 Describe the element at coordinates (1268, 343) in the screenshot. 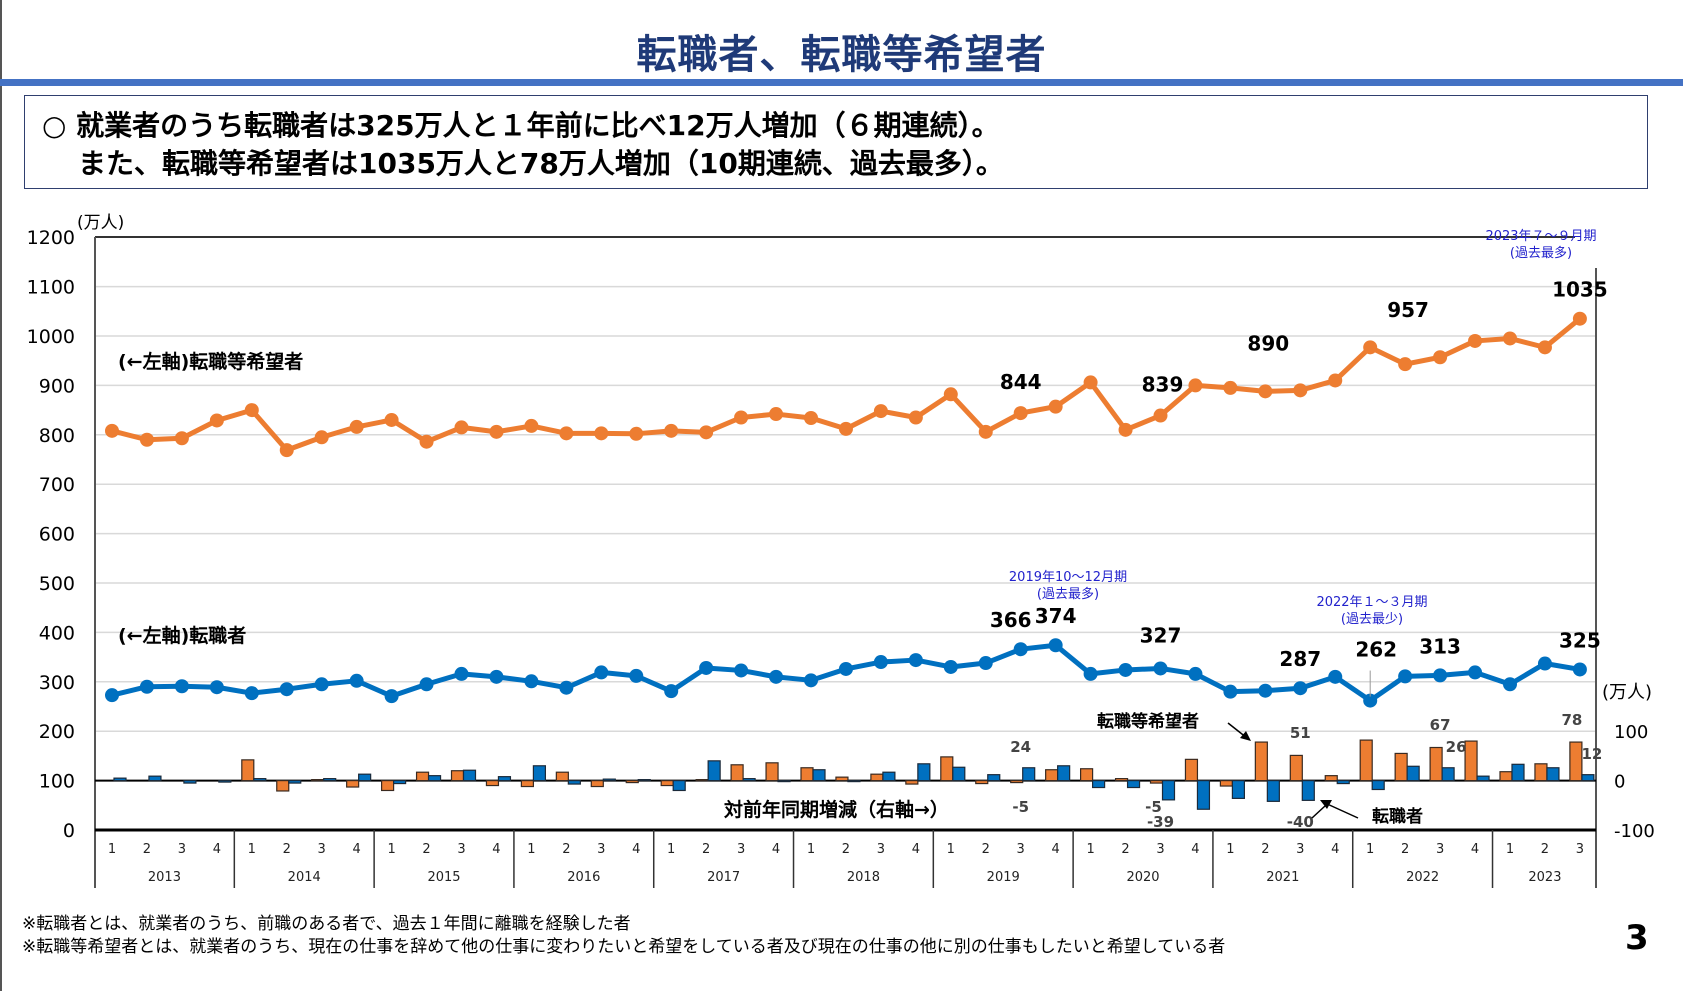

I see `data-label-hope: 890` at that location.